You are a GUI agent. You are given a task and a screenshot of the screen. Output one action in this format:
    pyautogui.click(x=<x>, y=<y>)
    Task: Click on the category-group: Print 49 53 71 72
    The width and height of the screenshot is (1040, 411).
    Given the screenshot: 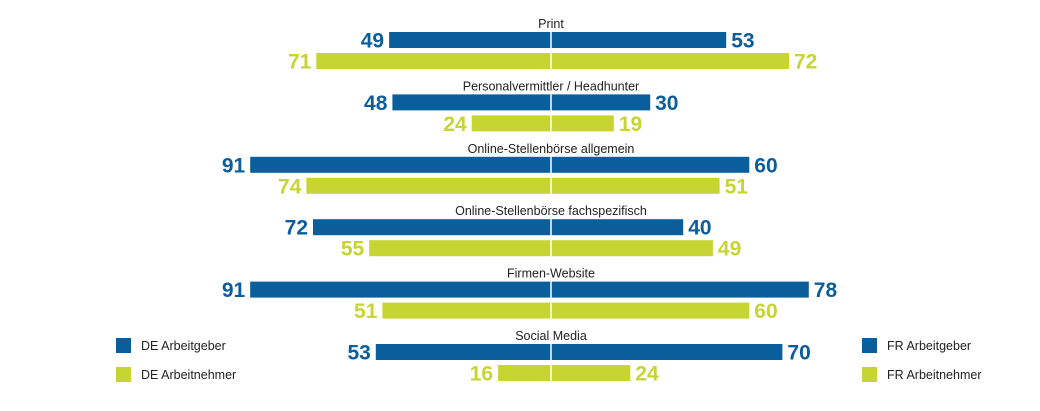 What is the action you would take?
    pyautogui.click(x=552, y=45)
    